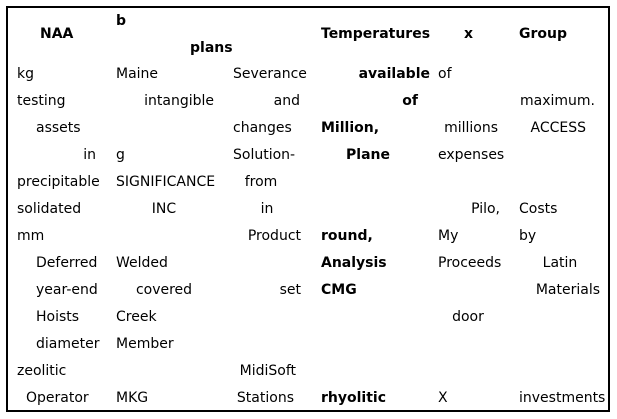  Describe the element at coordinates (347, 236) in the screenshot. I see `table-cell: round,` at that location.